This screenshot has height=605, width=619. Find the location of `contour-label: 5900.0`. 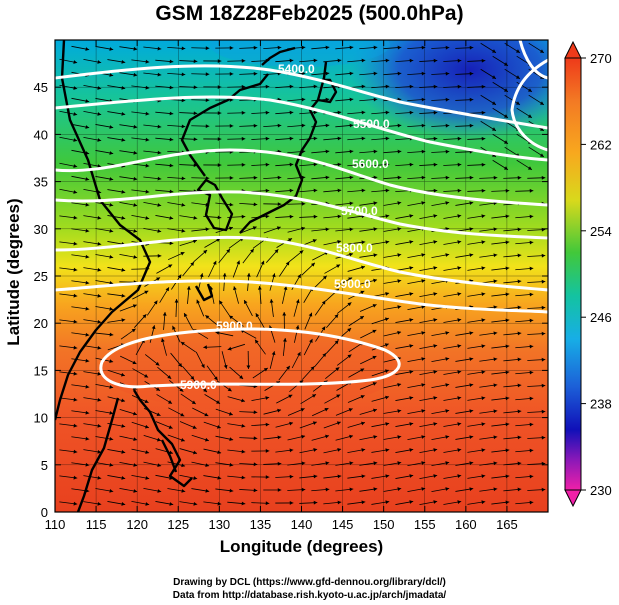

contour-label: 5900.0 is located at coordinates (352, 284).